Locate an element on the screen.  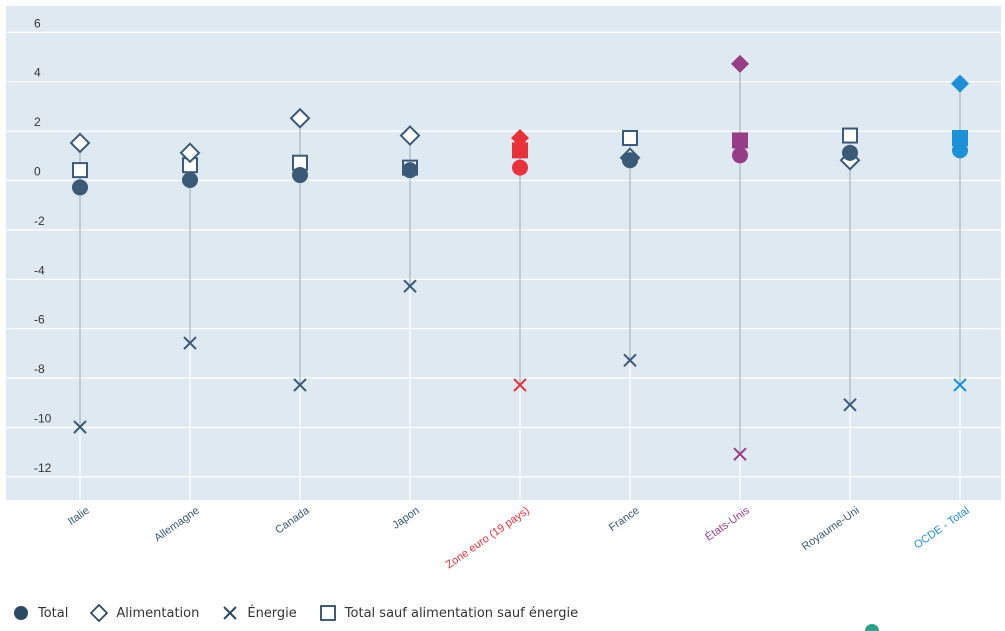
y-tick-label: 6 is located at coordinates (37, 23).